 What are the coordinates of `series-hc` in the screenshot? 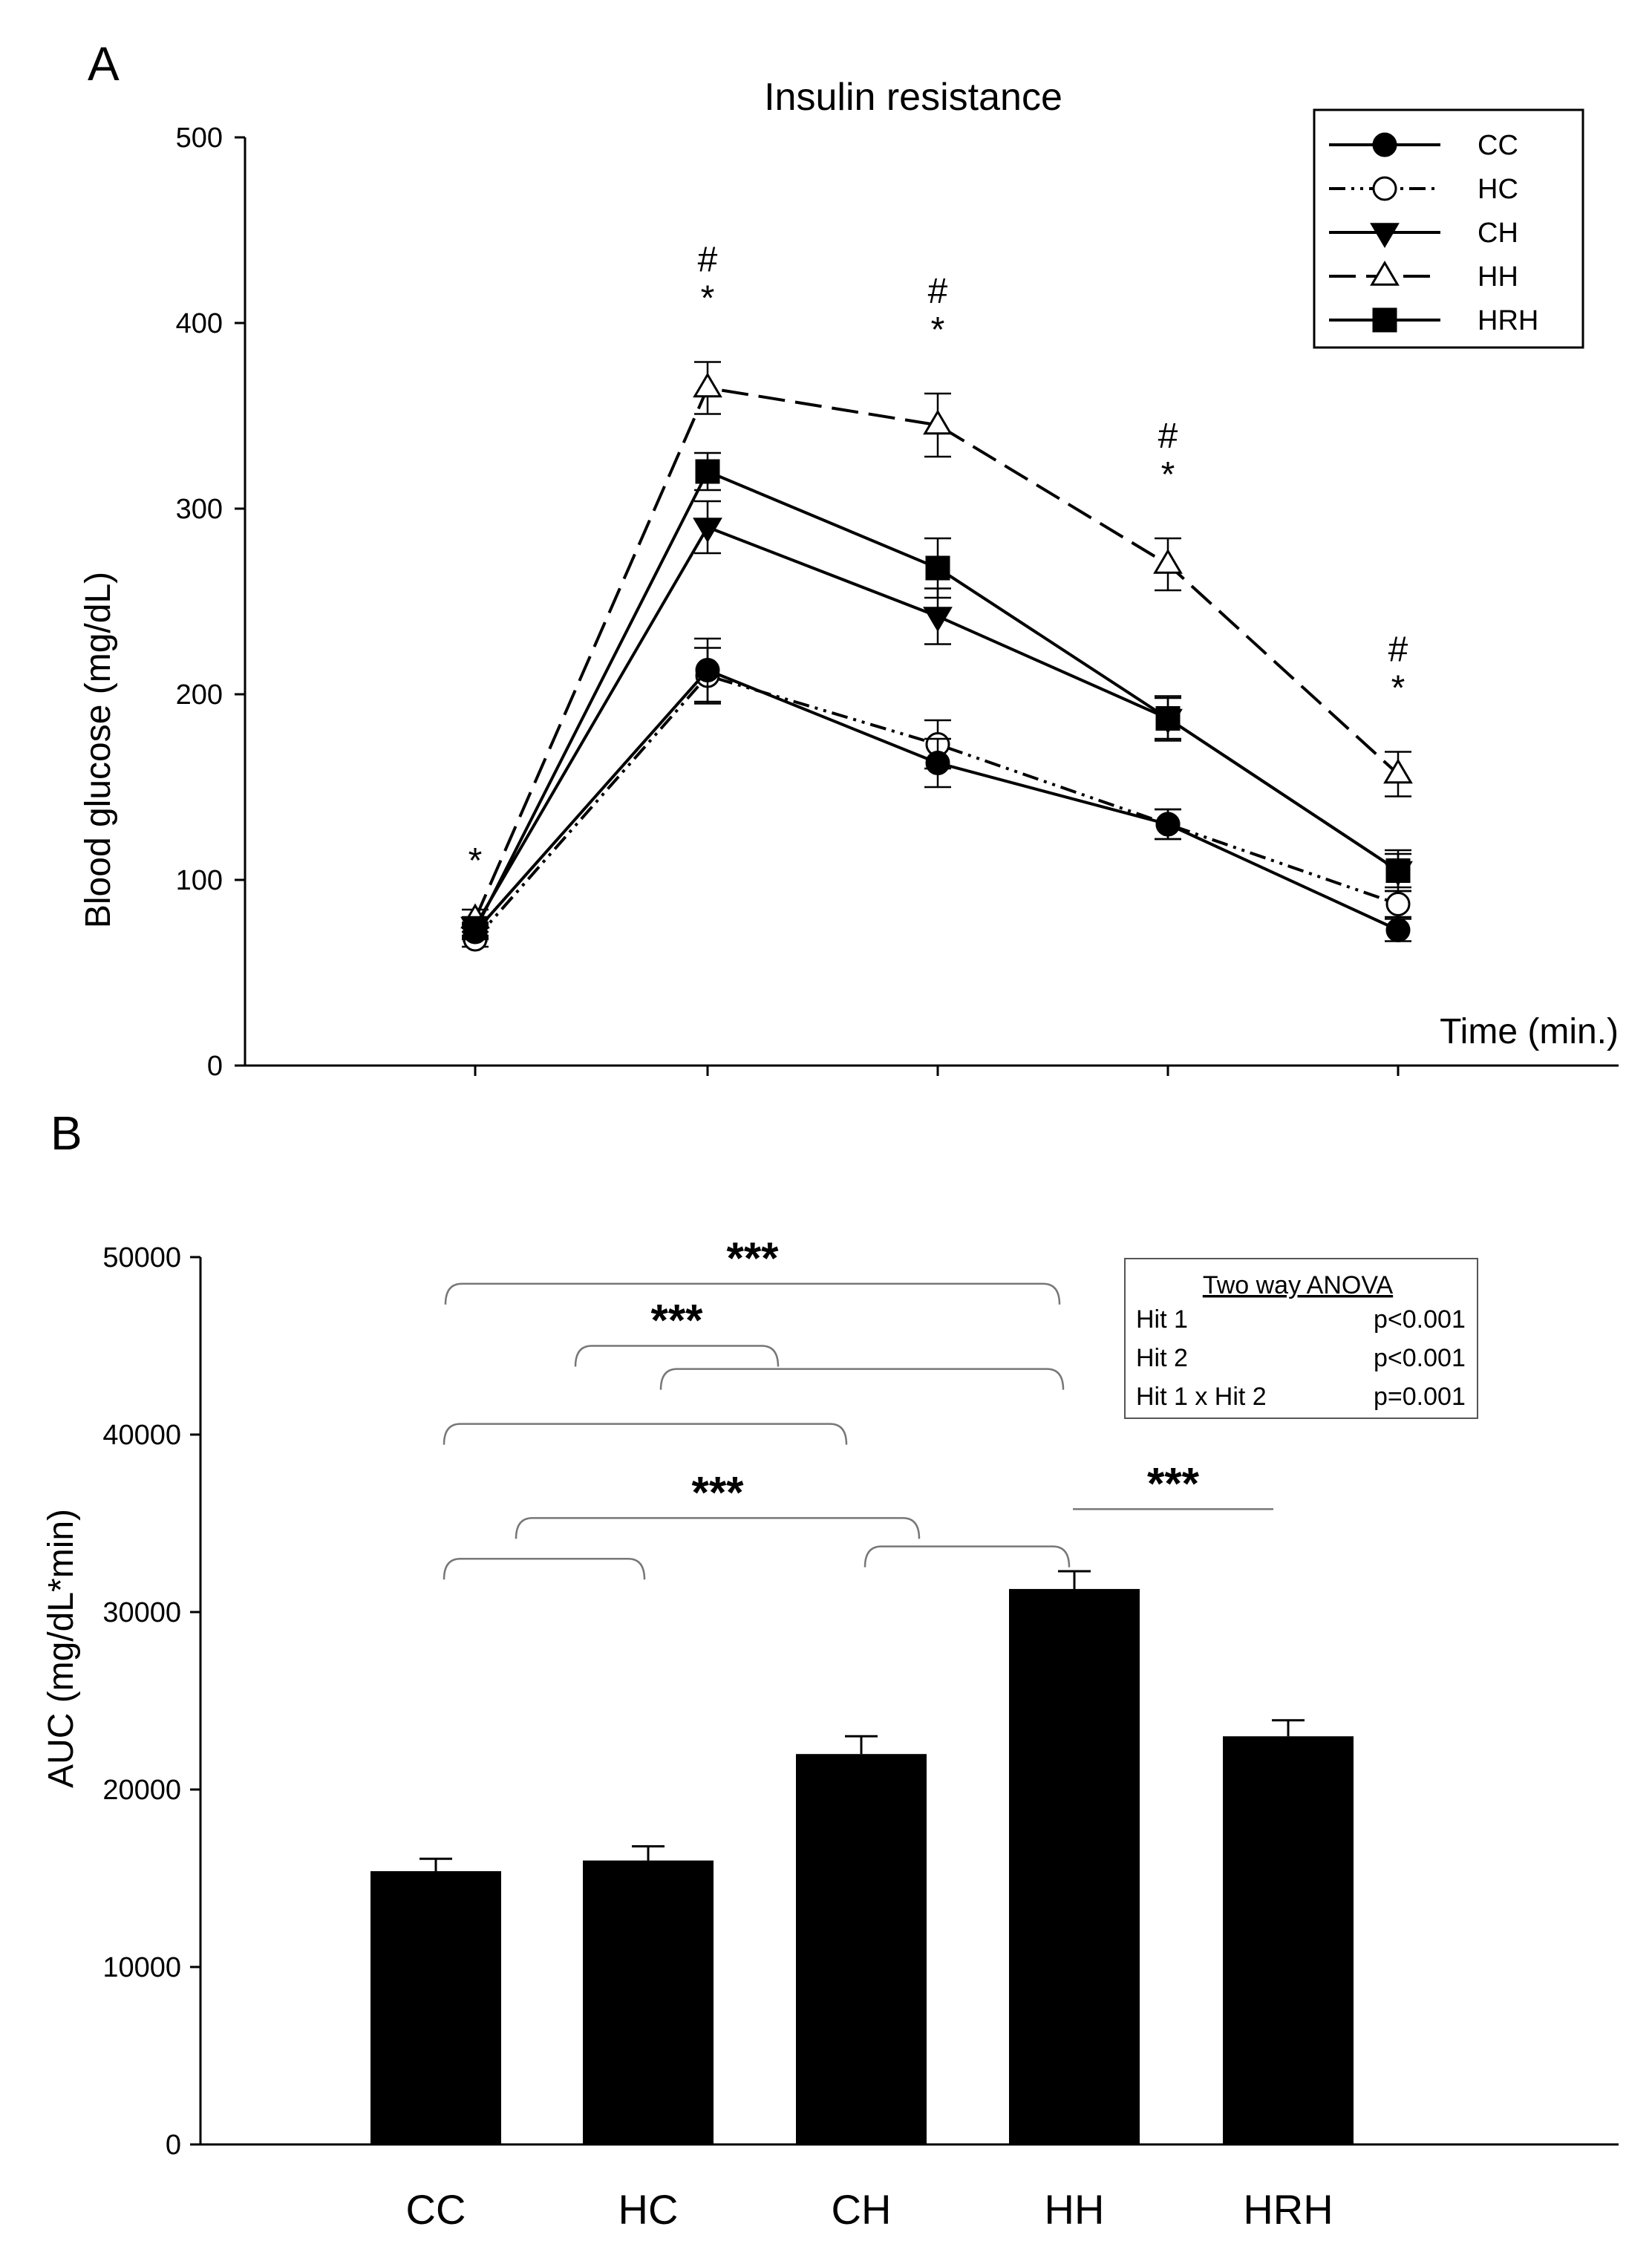 It's located at (936, 799).